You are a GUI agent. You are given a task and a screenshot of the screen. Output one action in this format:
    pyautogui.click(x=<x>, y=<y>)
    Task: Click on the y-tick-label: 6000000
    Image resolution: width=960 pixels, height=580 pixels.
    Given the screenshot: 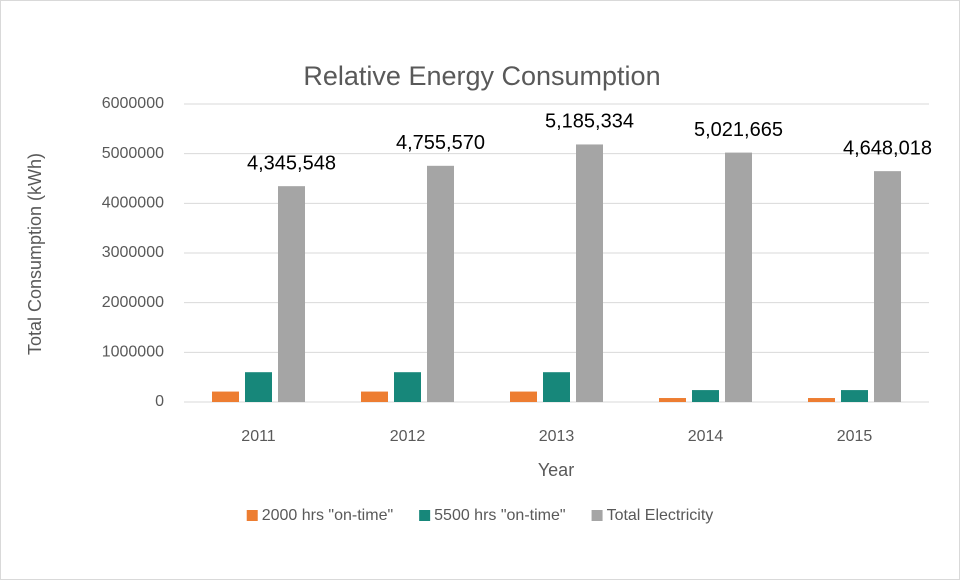 What is the action you would take?
    pyautogui.click(x=133, y=103)
    